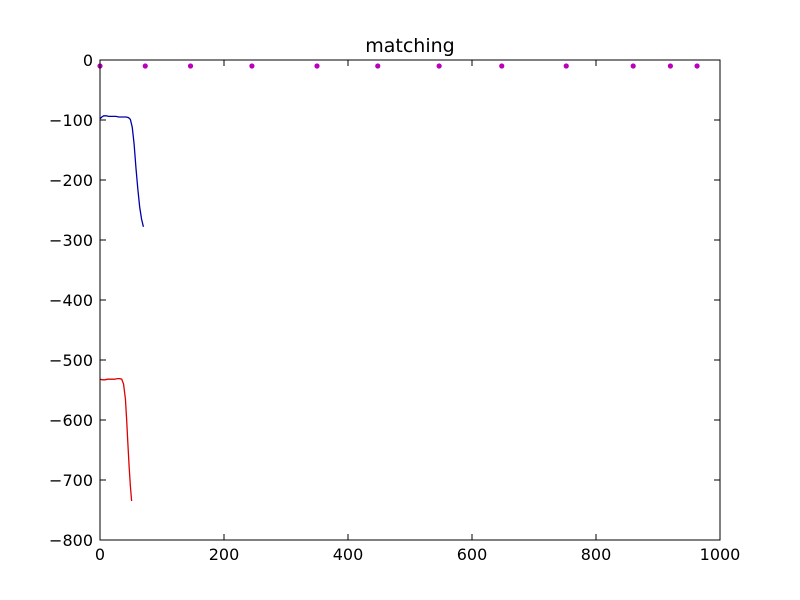 The height and width of the screenshot is (600, 800). What do you see at coordinates (71, 420) in the screenshot?
I see `y-tick-label: −600` at bounding box center [71, 420].